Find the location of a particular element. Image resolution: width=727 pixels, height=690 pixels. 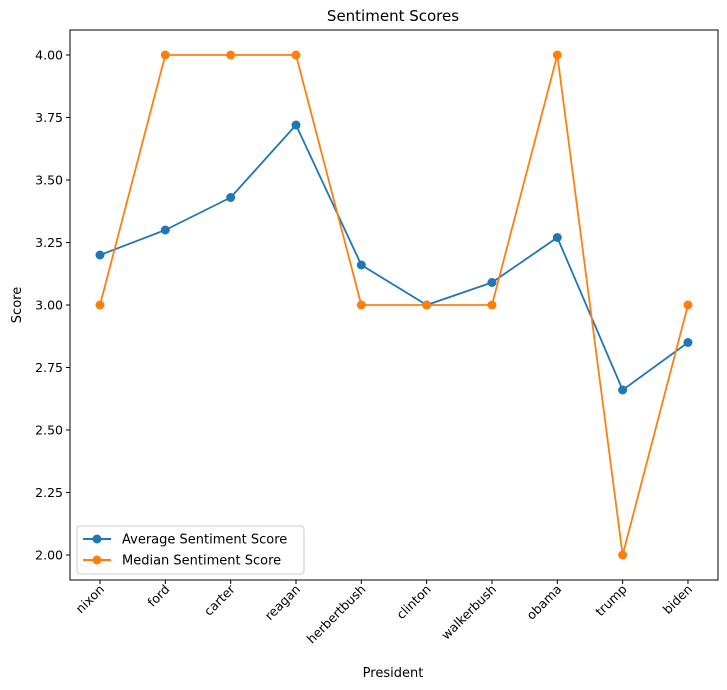

y-axis-label: Score is located at coordinates (17, 305).